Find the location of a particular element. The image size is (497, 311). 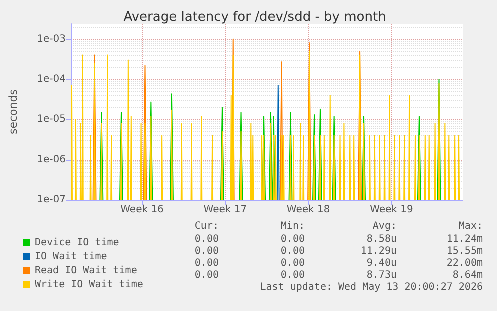

legend-label: Read IO Wait time is located at coordinates (86, 271).